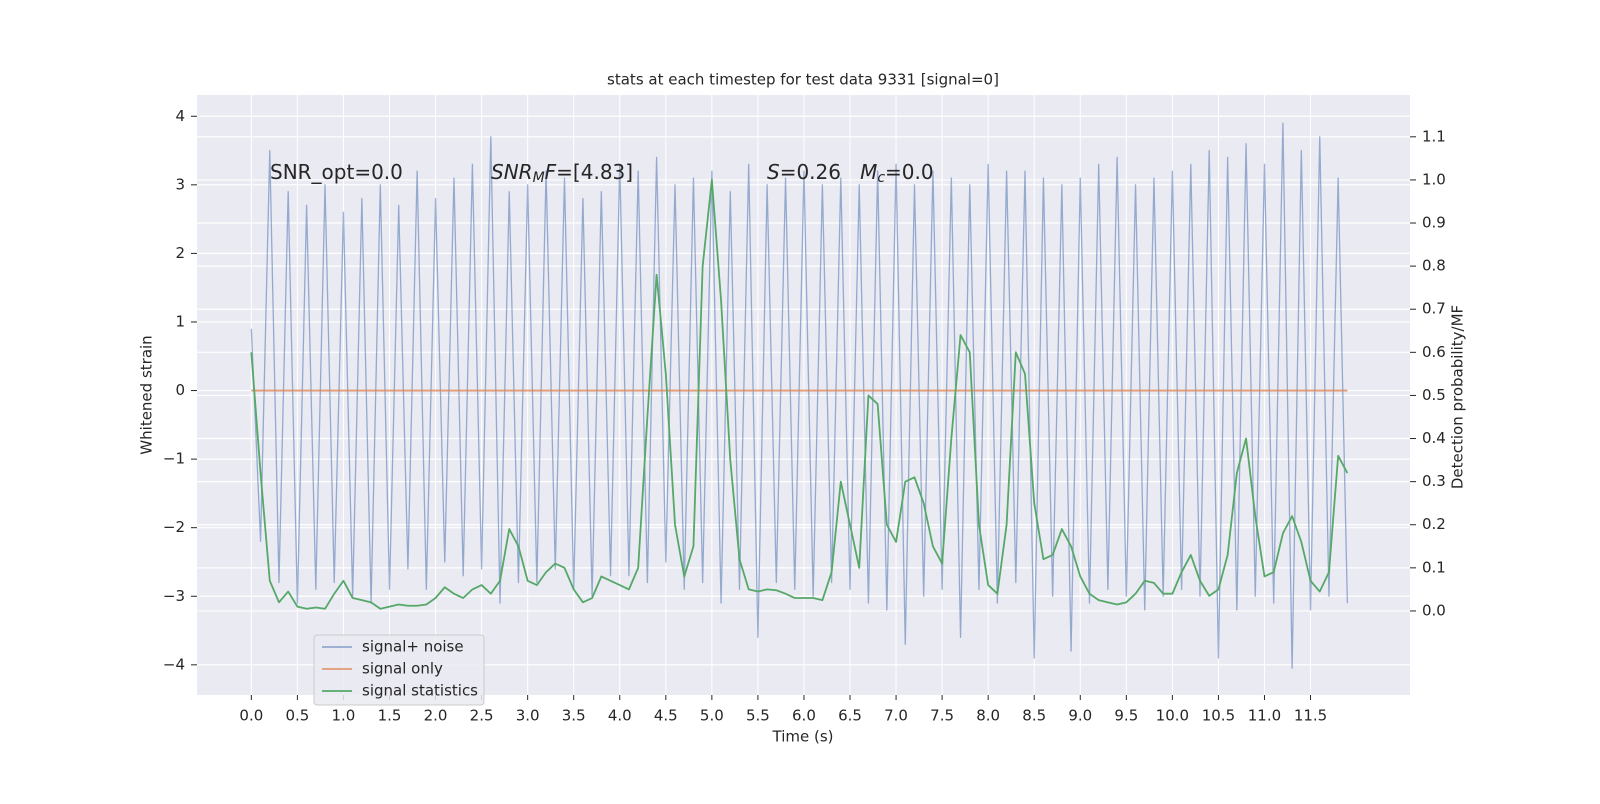 Image resolution: width=1600 pixels, height=804 pixels. What do you see at coordinates (758, 716) in the screenshot?
I see `x-tick-label: 5.5` at bounding box center [758, 716].